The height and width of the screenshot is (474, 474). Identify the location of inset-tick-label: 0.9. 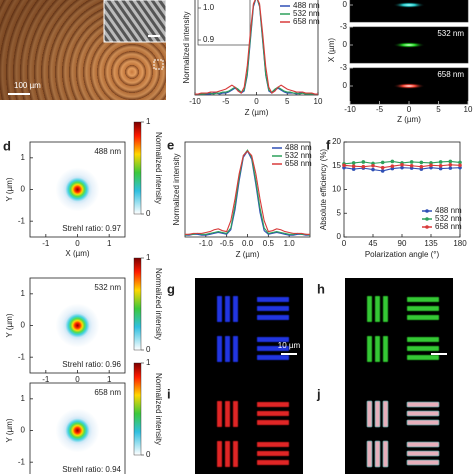
(209, 39).